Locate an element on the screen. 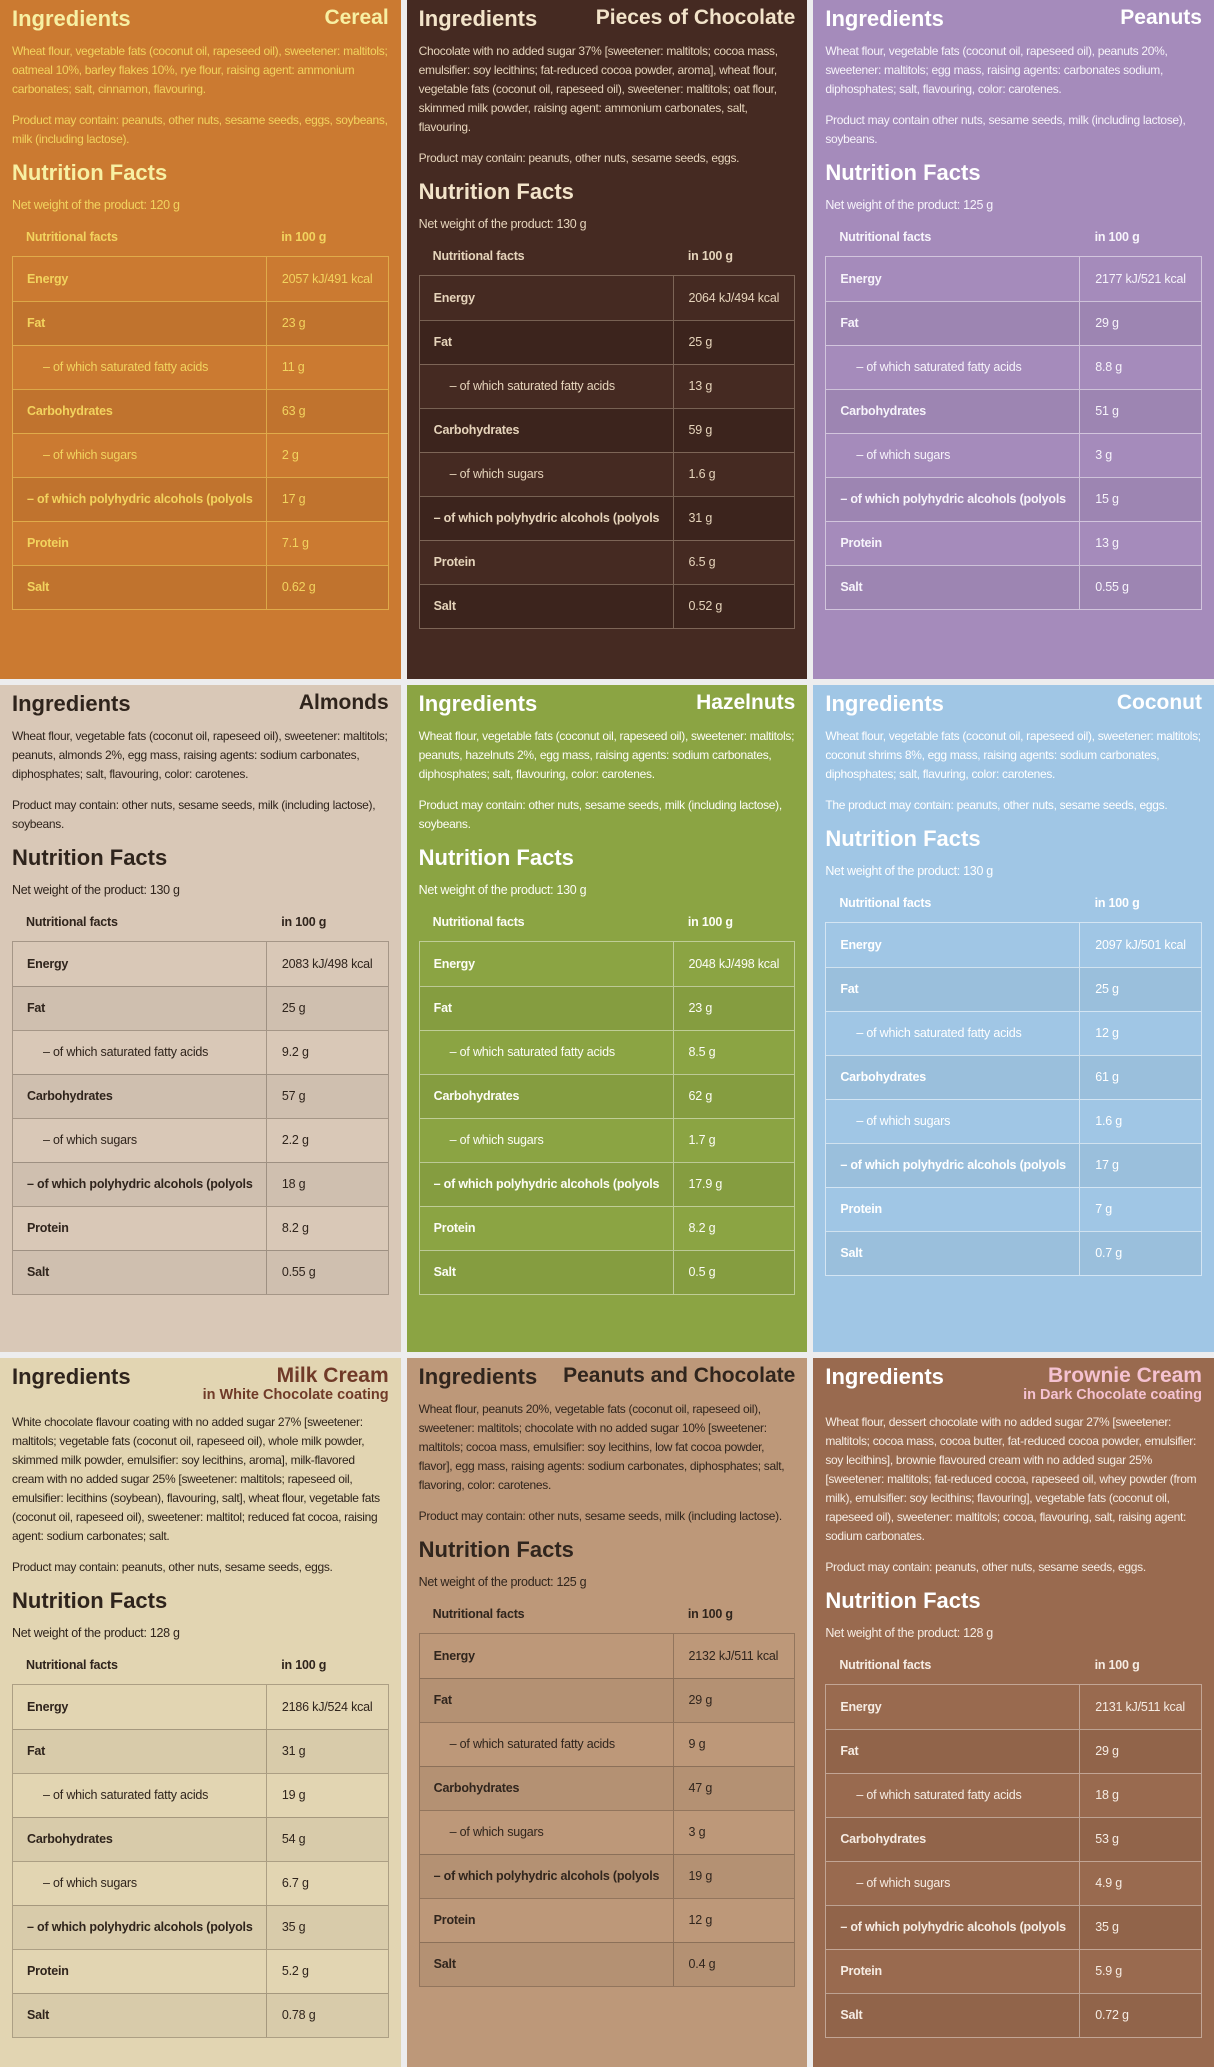  nutrition-row: Protein 8.2 g is located at coordinates (607, 1228).